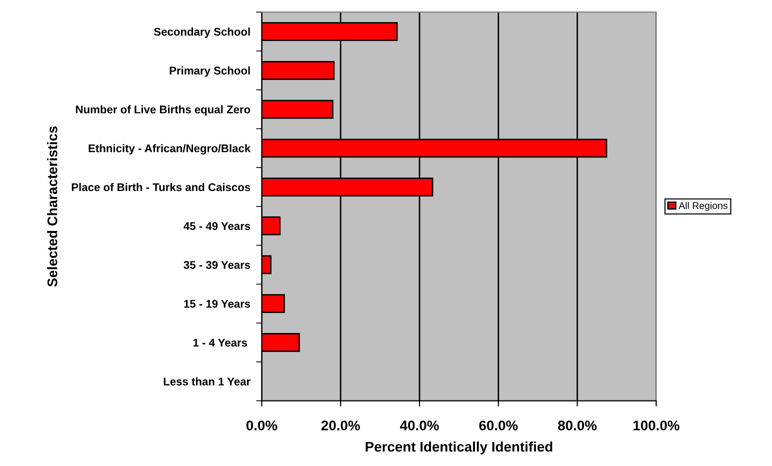 Image resolution: width=772 pixels, height=466 pixels. What do you see at coordinates (657, 425) in the screenshot?
I see `x-tick-label: 100.0%` at bounding box center [657, 425].